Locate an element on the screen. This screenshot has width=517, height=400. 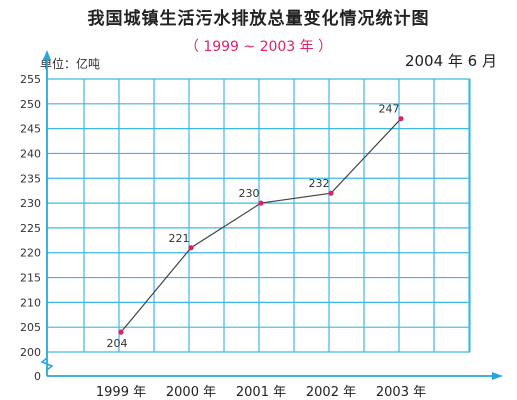
x-category-label: 2002 年 is located at coordinates (331, 392).